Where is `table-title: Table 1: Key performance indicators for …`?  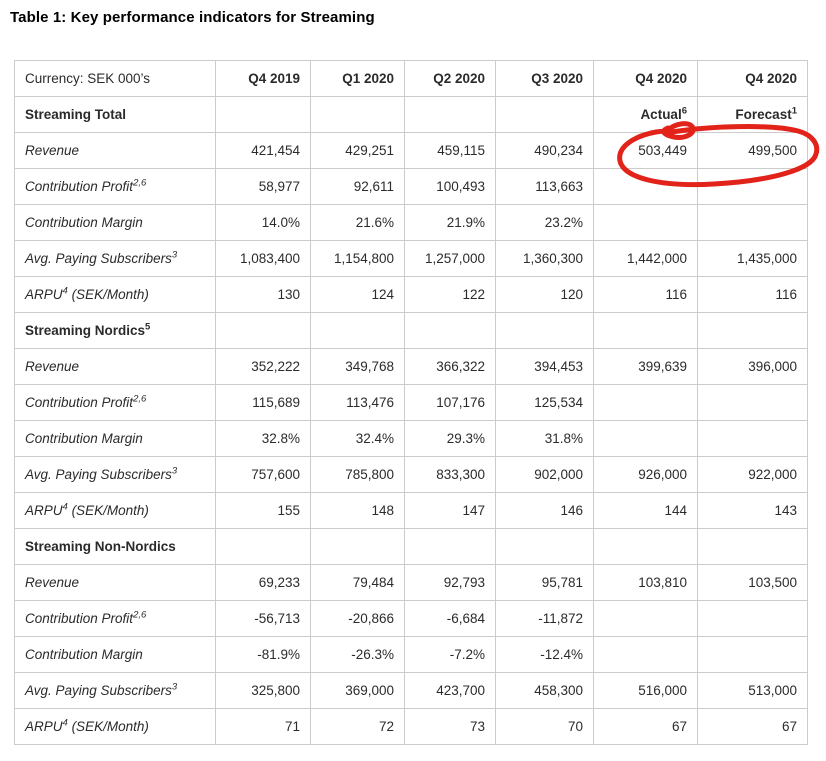 table-title: Table 1: Key performance indicators for … is located at coordinates (192, 17).